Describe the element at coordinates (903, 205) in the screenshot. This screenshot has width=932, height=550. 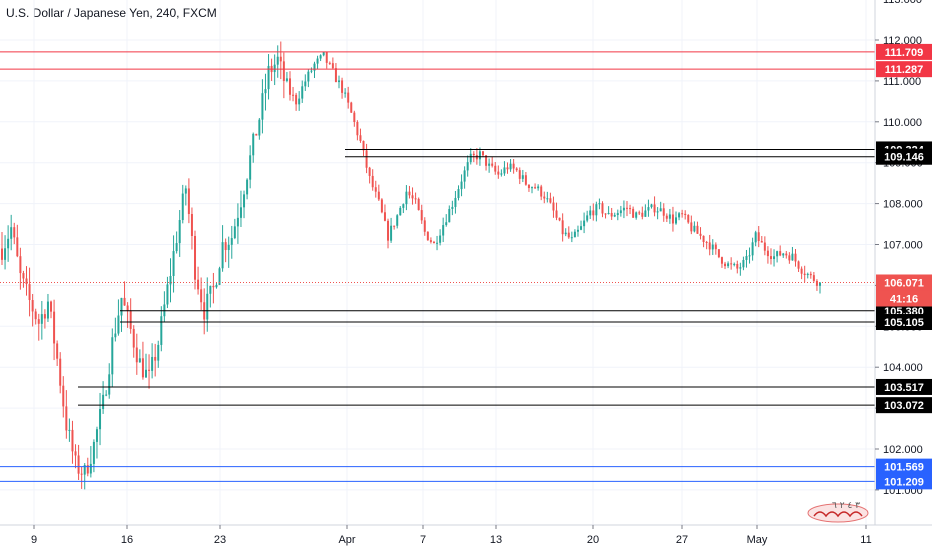
I see `y-tick-label: 108.000` at that location.